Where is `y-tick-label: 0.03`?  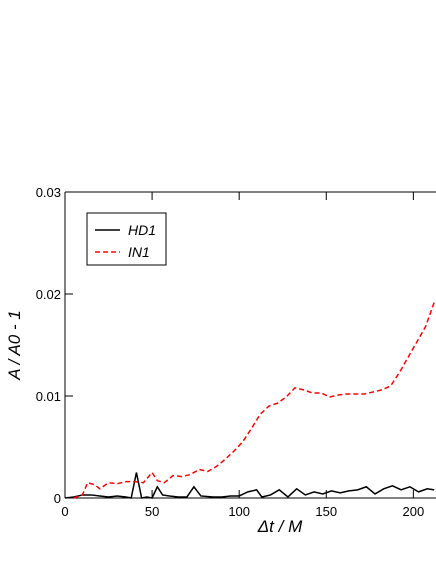
y-tick-label: 0.03 is located at coordinates (48, 192).